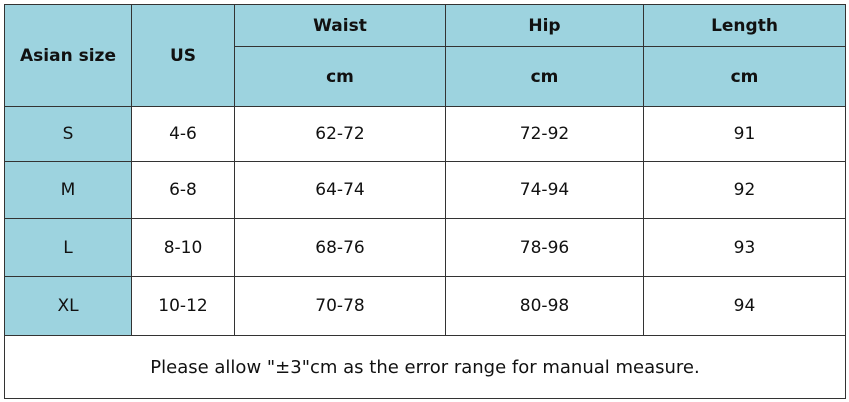 Image resolution: width=849 pixels, height=402 pixels. I want to click on cell: 94, so click(744, 306).